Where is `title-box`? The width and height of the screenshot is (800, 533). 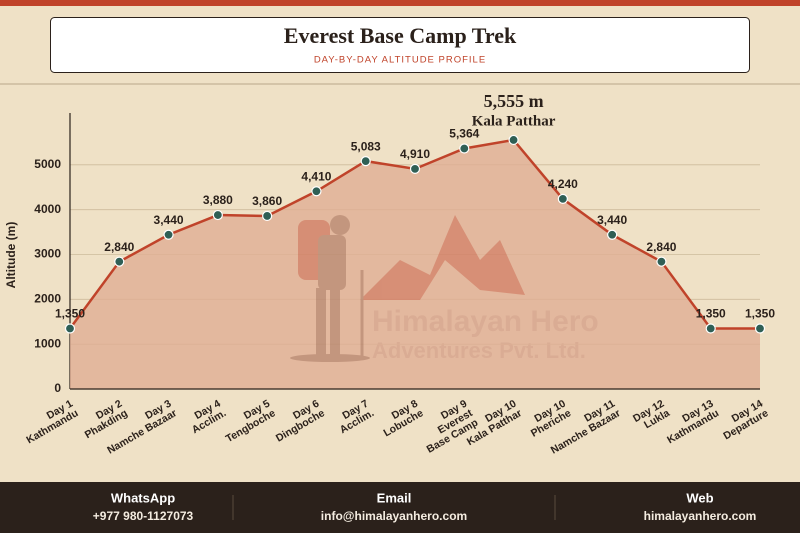
title-box is located at coordinates (400, 45).